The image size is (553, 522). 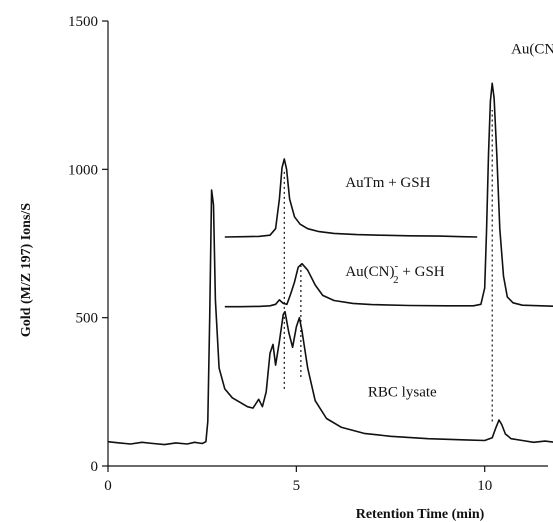 What do you see at coordinates (387, 183) in the screenshot?
I see `annotation-label: AuTm + GSH` at bounding box center [387, 183].